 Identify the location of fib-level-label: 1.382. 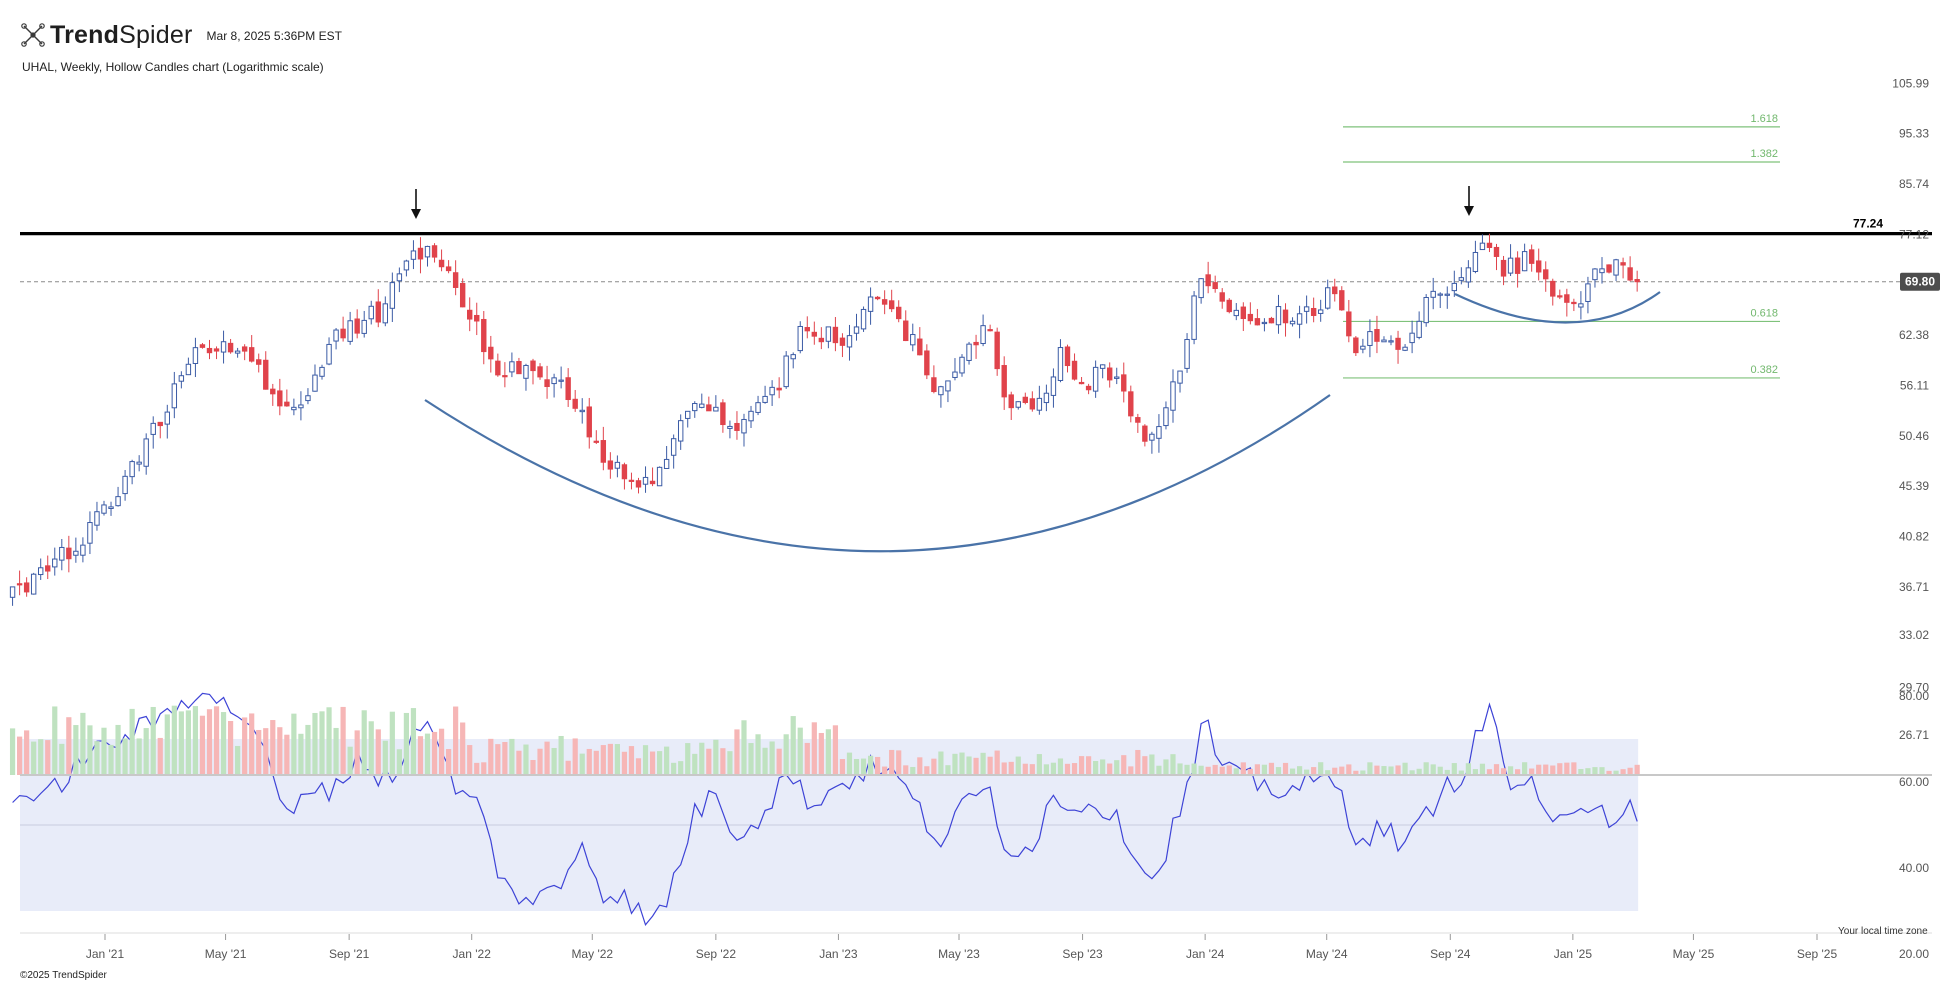
(1764, 154).